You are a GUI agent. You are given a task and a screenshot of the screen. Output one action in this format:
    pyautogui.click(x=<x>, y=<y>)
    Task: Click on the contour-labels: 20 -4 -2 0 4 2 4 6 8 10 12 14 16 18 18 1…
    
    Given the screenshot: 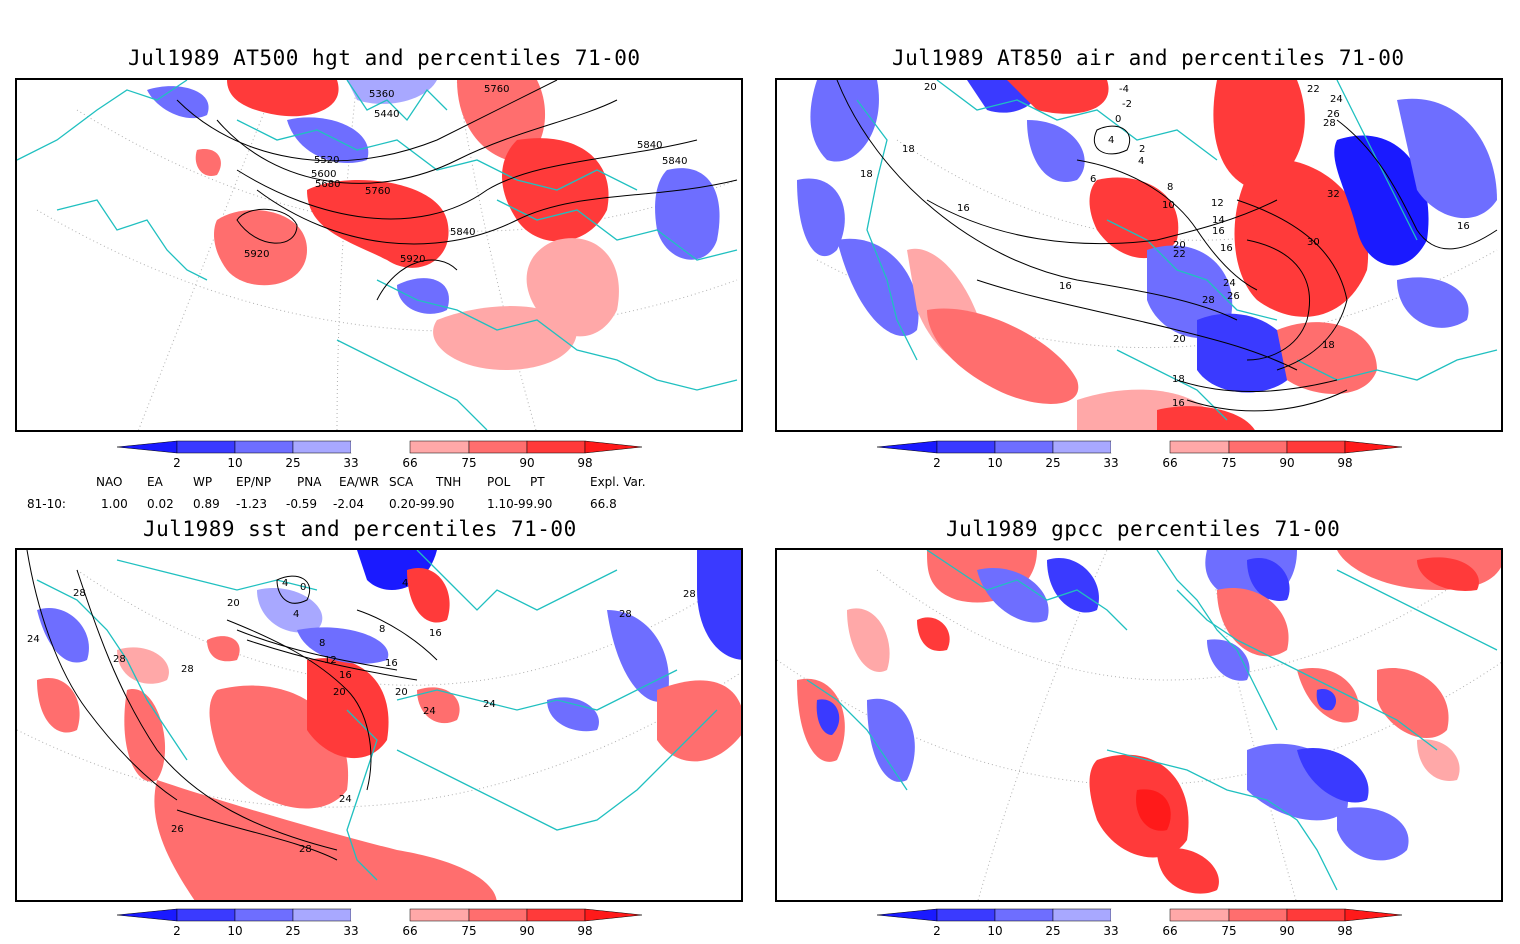 What is the action you would take?
    pyautogui.click(x=1165, y=245)
    